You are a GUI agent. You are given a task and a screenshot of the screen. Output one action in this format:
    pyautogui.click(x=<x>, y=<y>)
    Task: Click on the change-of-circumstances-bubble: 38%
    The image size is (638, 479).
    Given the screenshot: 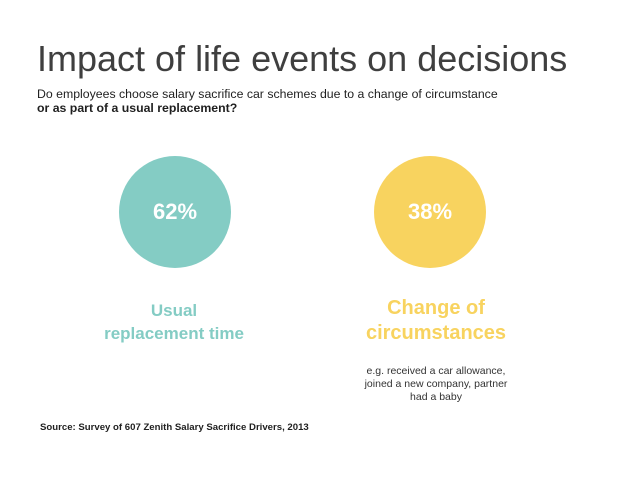 What is the action you would take?
    pyautogui.click(x=430, y=212)
    